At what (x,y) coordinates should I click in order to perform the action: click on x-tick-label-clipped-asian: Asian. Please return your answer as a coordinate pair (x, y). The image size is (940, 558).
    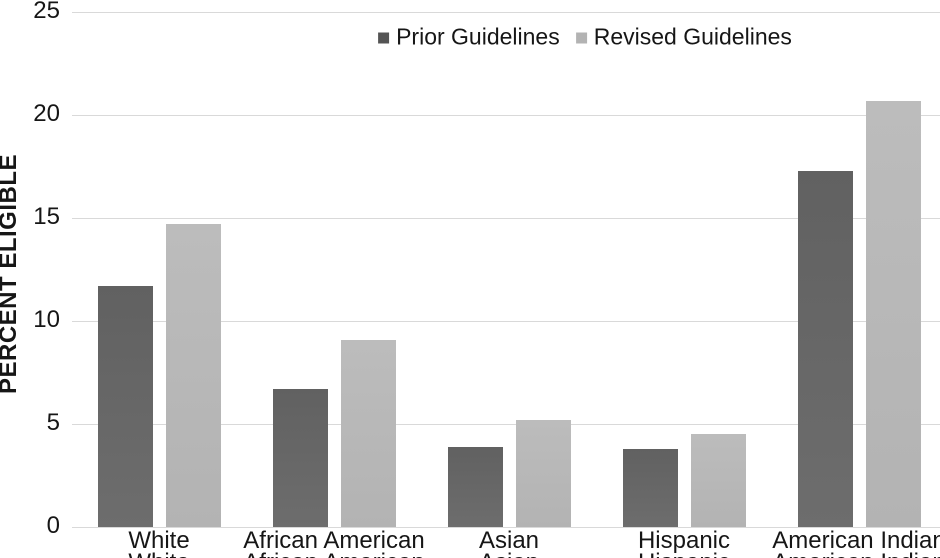
    Looking at the image, I should click on (509, 553).